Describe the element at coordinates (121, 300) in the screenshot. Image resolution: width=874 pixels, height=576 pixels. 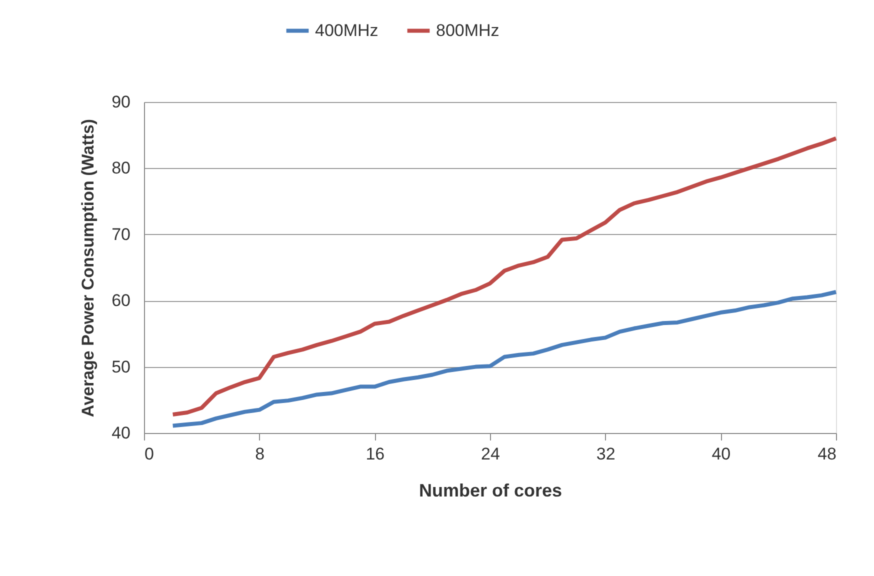
I see `y-tick-label: 60` at that location.